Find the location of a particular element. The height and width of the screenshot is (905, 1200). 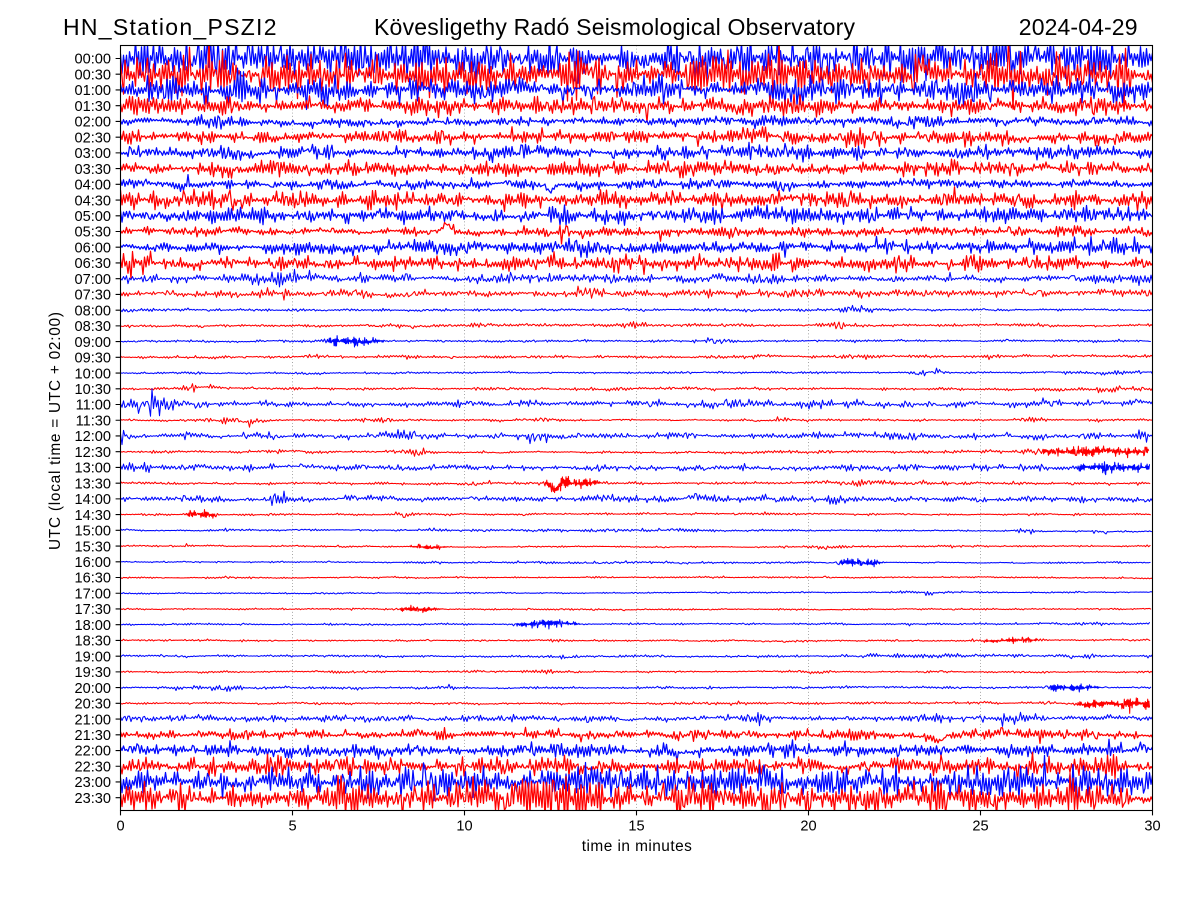

svg-text: 07:00 is located at coordinates (92, 280).